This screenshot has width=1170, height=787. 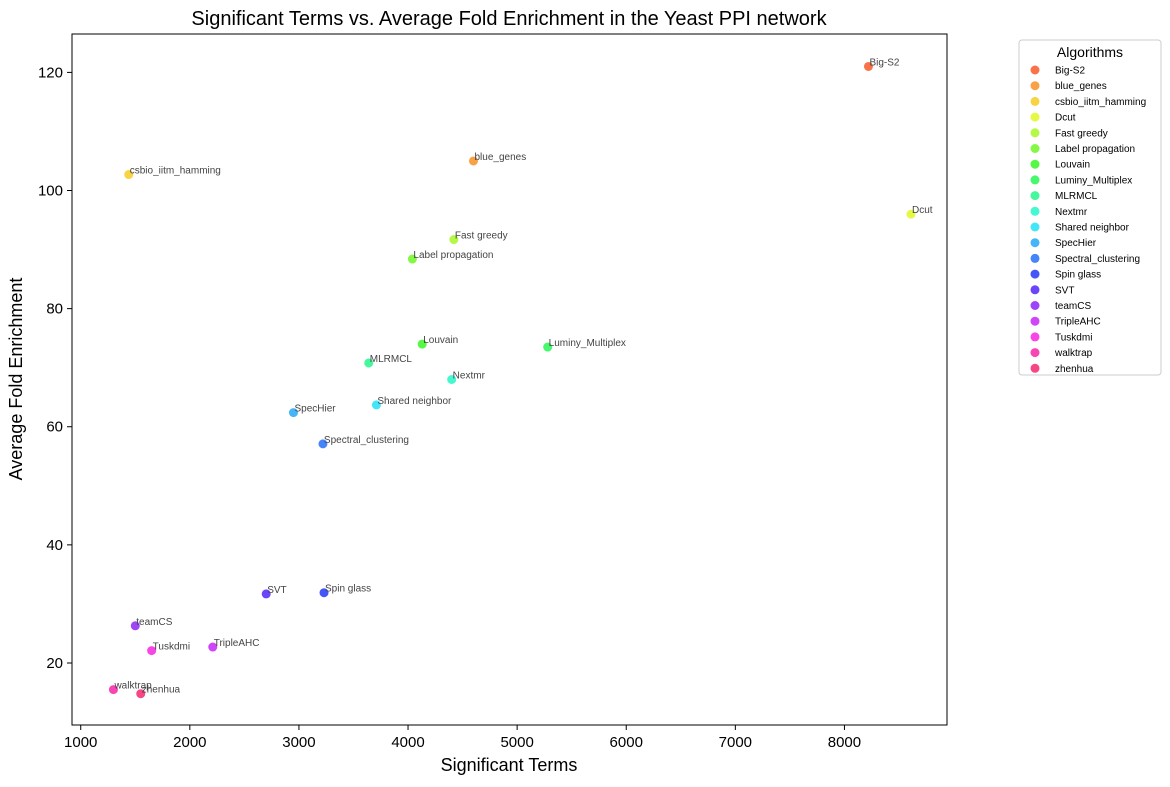 What do you see at coordinates (175, 171) in the screenshot?
I see `data-point-label: csbio_iitm_hamming` at bounding box center [175, 171].